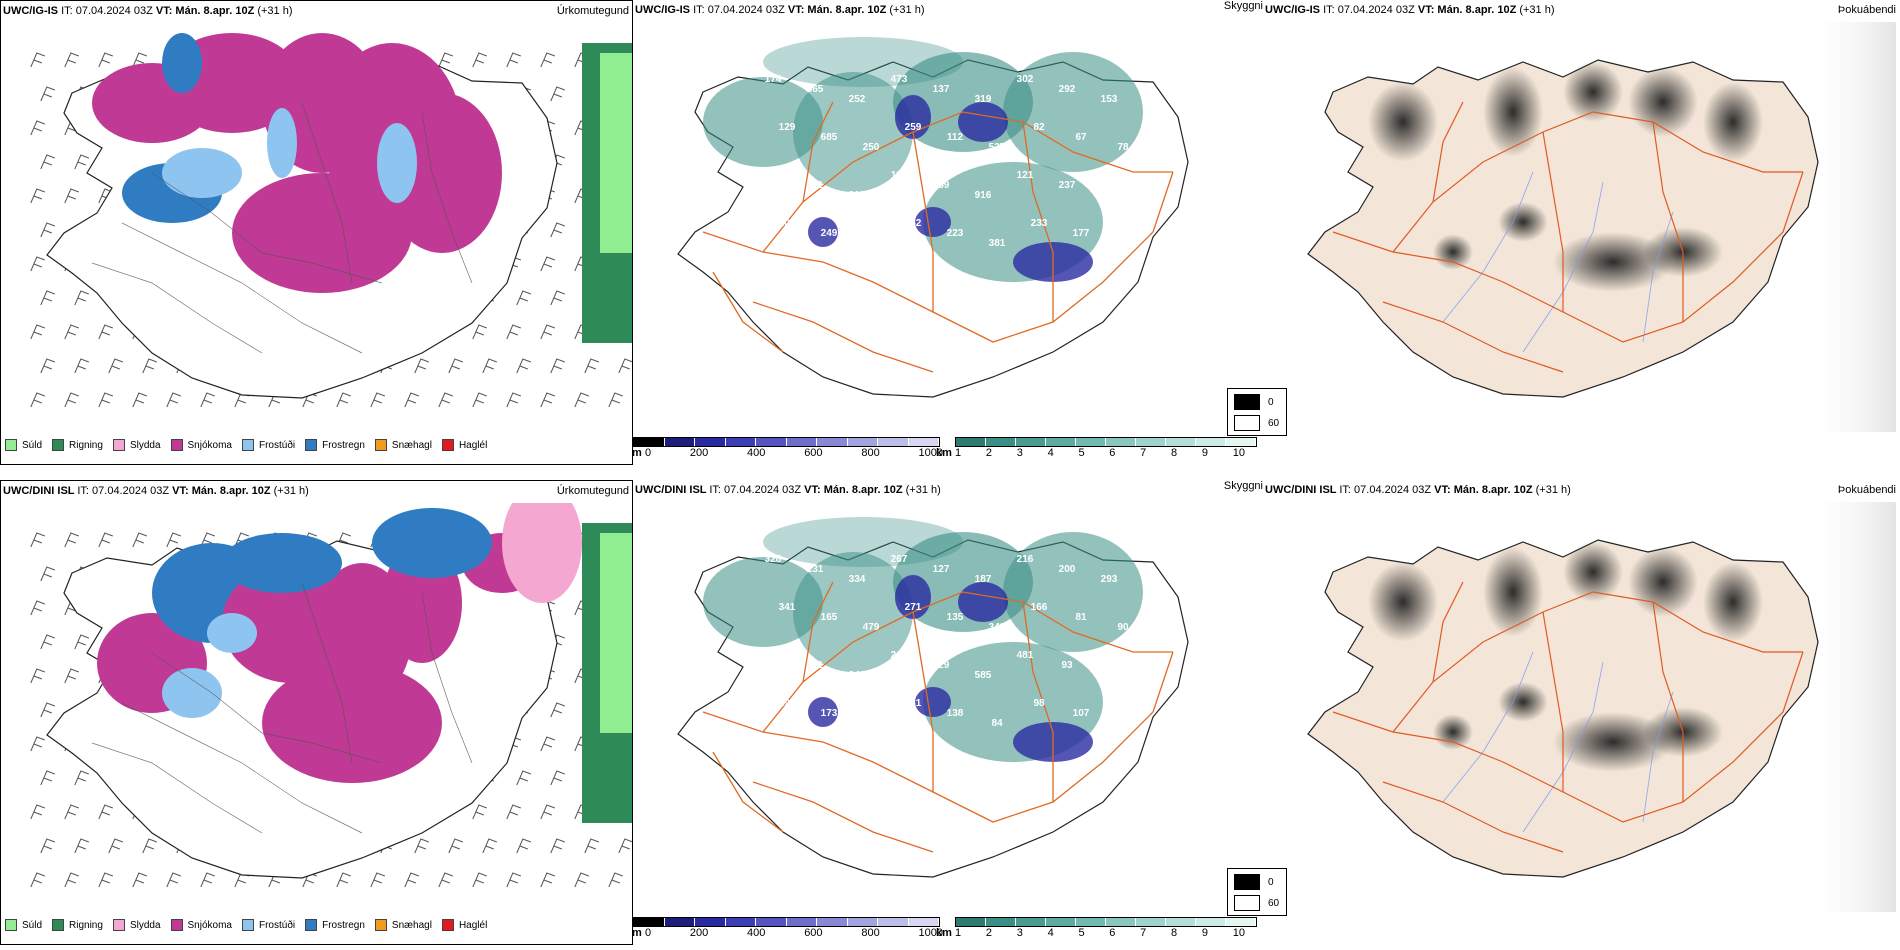  What do you see at coordinates (77, 925) in the screenshot?
I see `legend-item: Rigning` at bounding box center [77, 925].